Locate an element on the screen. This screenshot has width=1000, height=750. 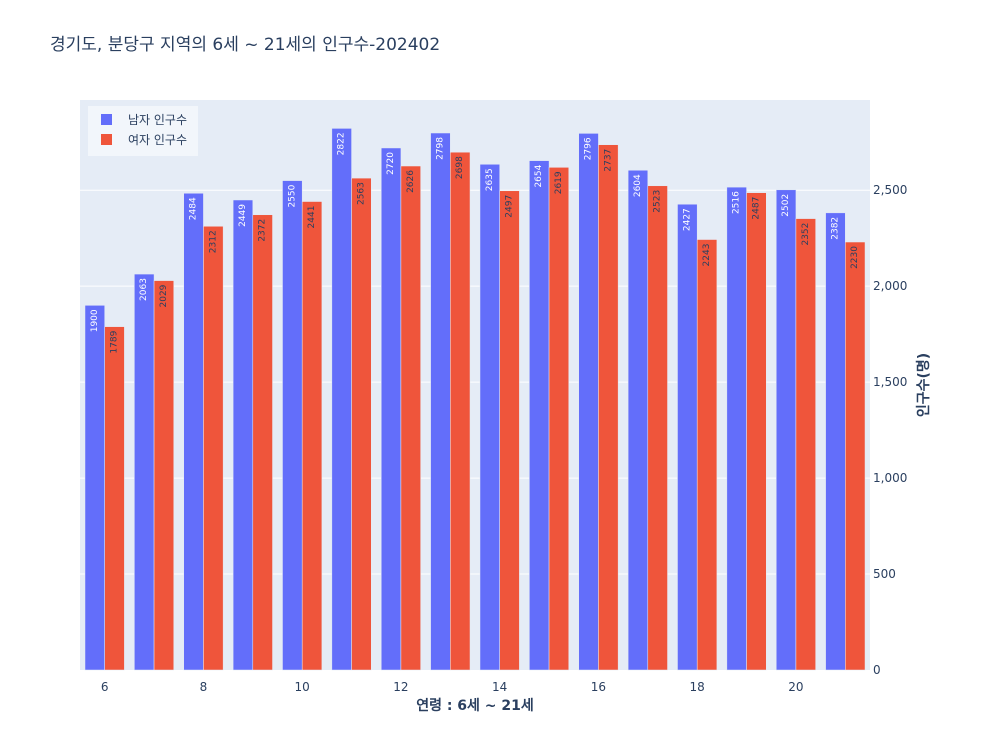
bar-value-label: 2449 is located at coordinates (243, 215).